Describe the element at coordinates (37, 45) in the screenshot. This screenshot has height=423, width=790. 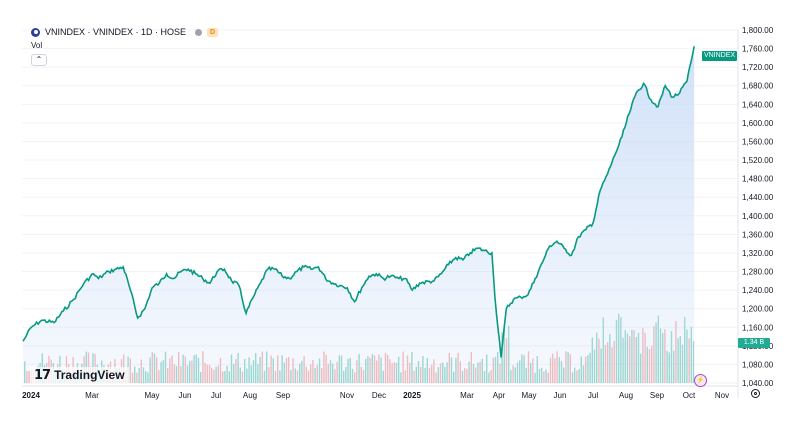
I see `volume-indicator-label: Vol` at that location.